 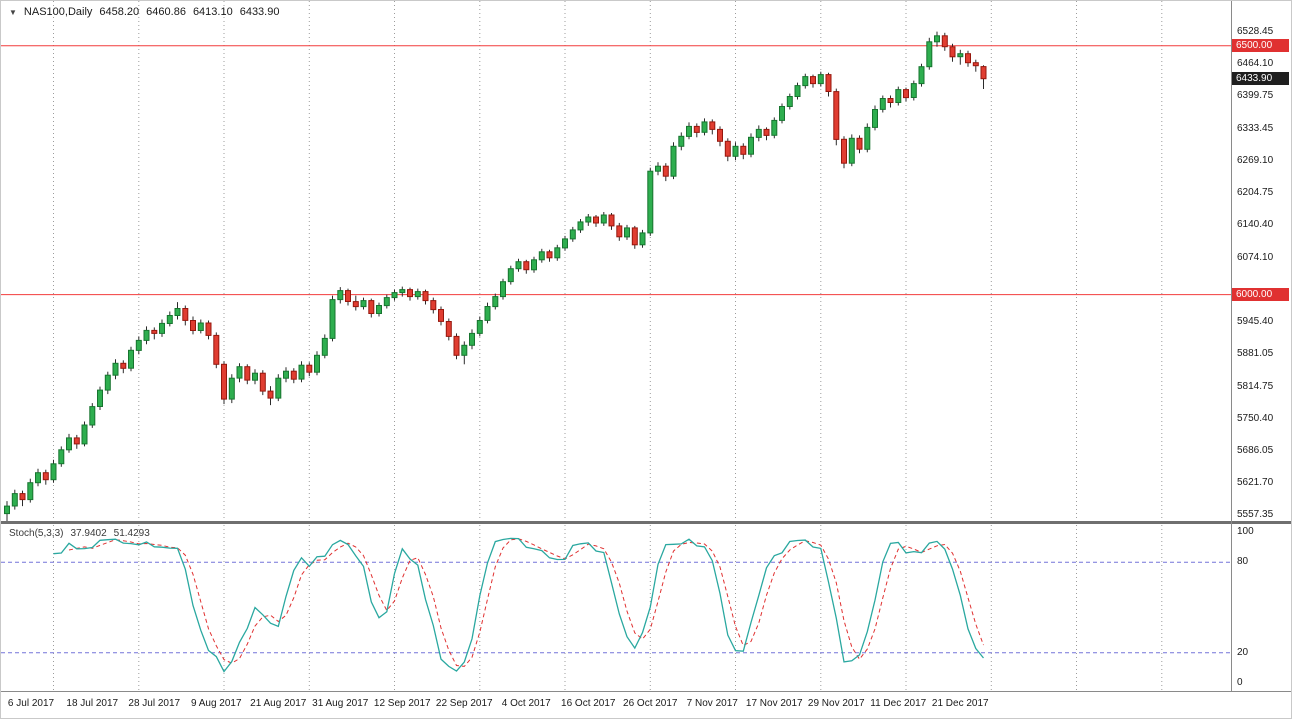 I want to click on price-axis-label: 6204.75, so click(x=1255, y=192).